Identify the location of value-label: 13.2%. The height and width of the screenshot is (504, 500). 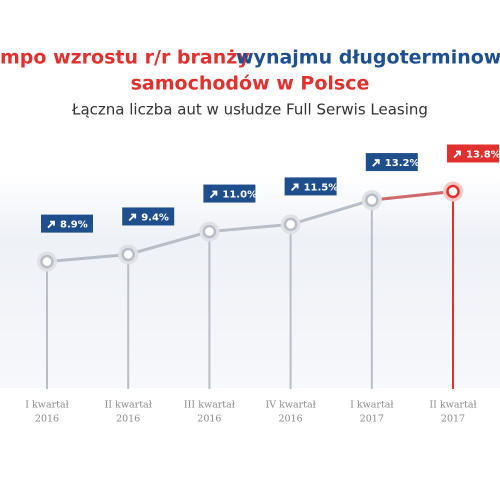
(402, 163).